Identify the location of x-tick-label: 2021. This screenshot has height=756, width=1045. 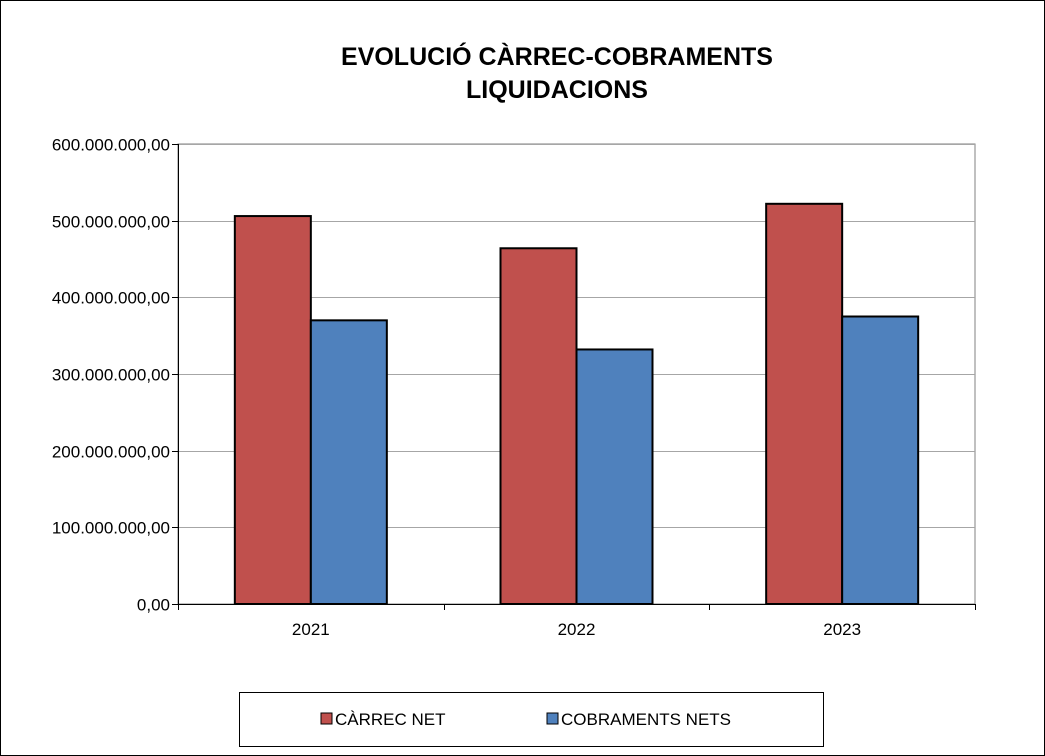
(311, 629).